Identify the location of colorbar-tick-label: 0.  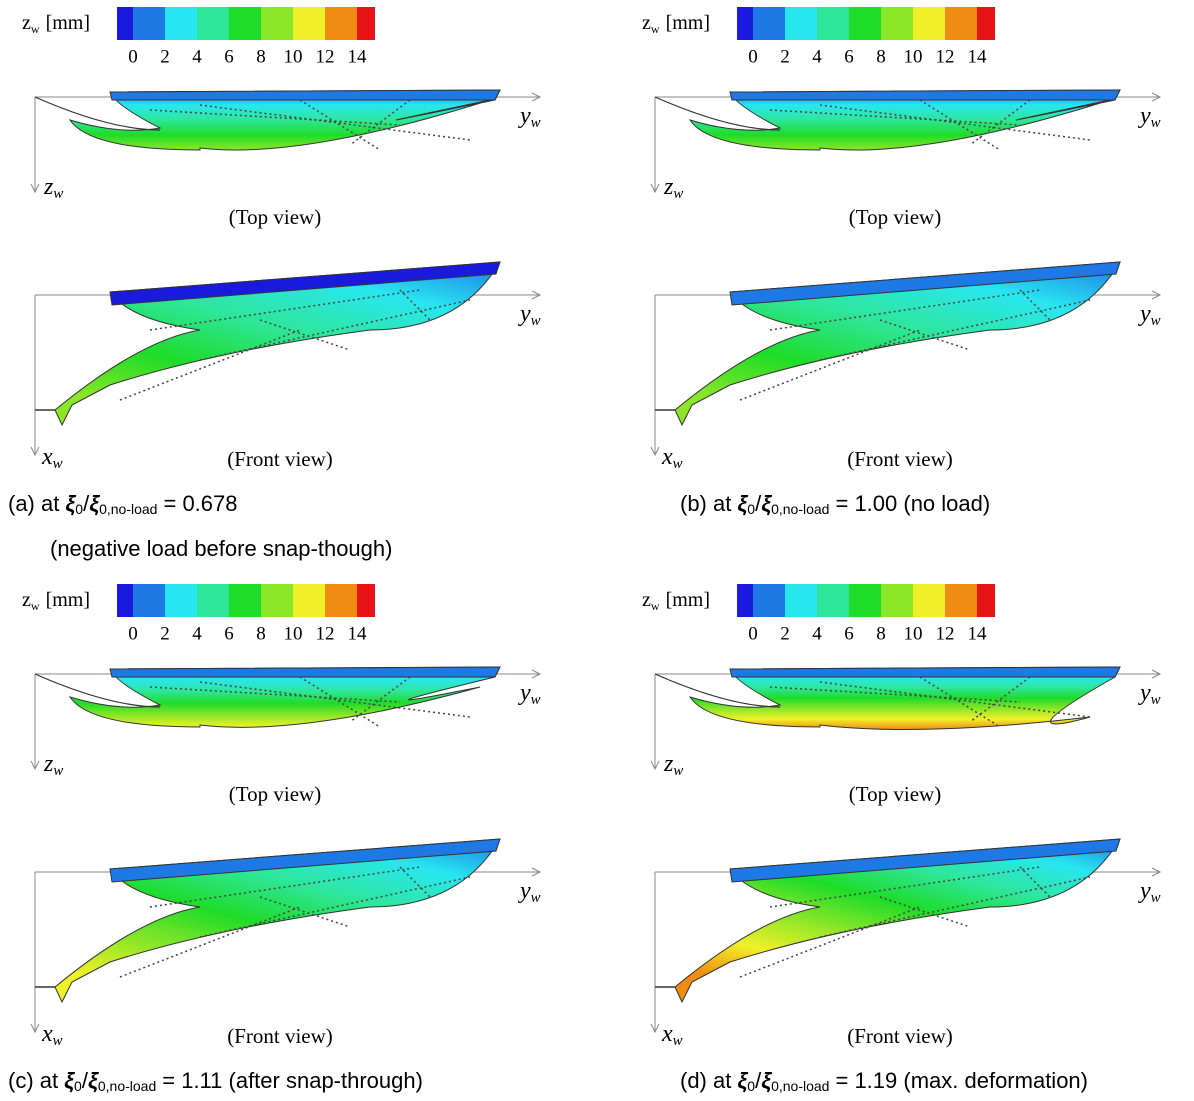
(133, 633).